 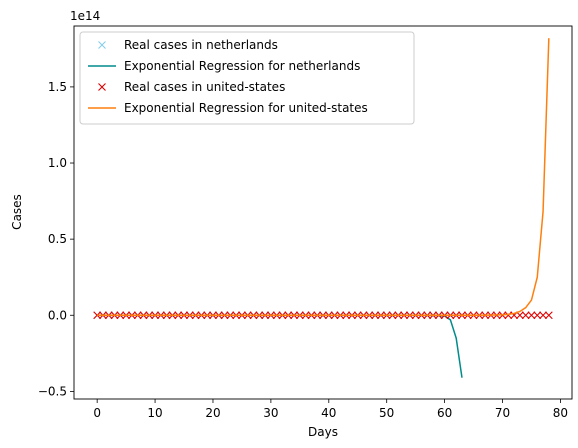 What do you see at coordinates (57, 87) in the screenshot?
I see `y-tick-label: 1.5` at bounding box center [57, 87].